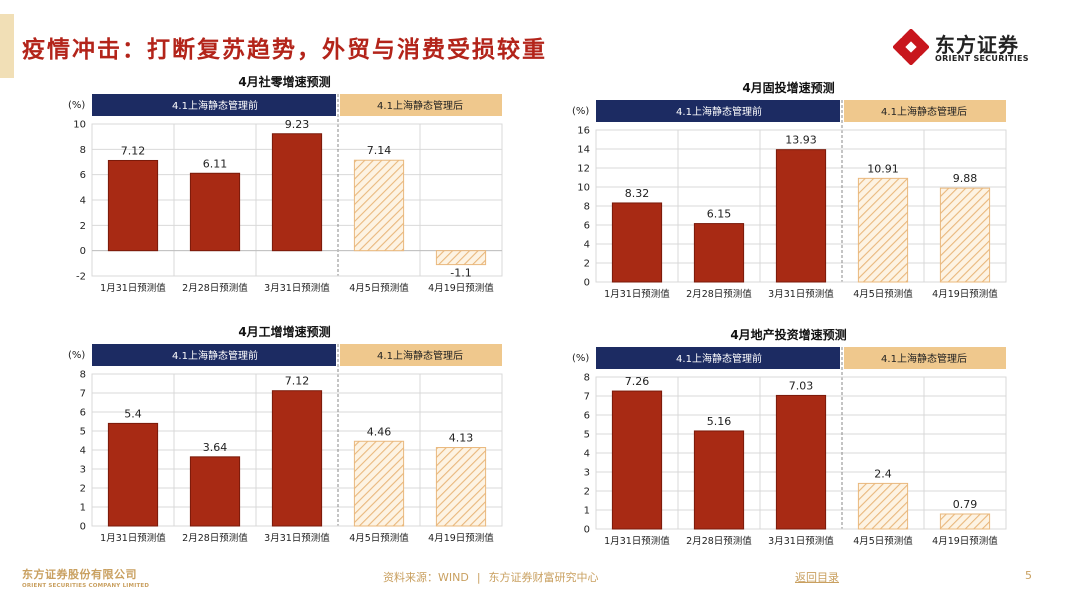 The height and width of the screenshot is (608, 1080). I want to click on bar-value-label: 8.32, so click(637, 193).